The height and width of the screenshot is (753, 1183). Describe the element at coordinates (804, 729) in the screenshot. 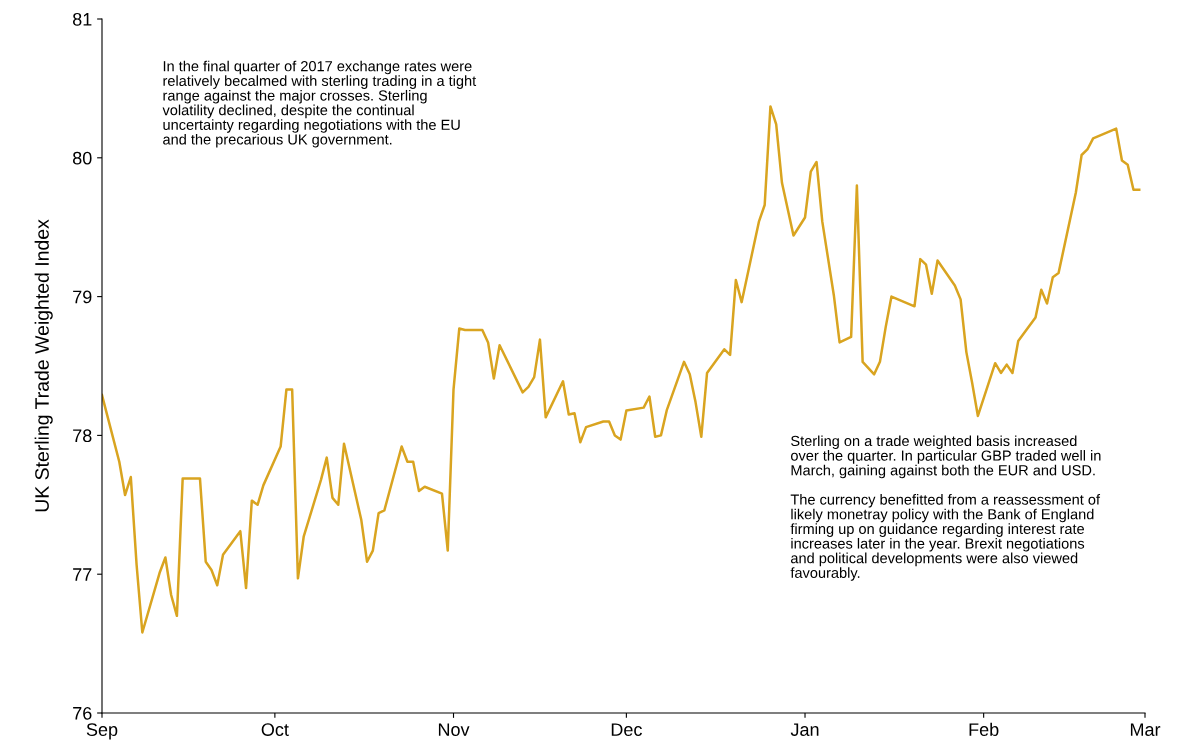

I see `x-tick-label: Jan` at that location.